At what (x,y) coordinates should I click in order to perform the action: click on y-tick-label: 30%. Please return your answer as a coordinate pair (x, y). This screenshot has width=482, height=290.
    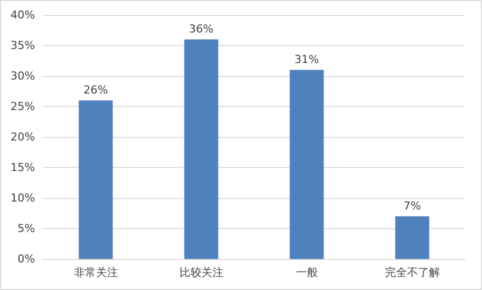
    Looking at the image, I should click on (22, 76).